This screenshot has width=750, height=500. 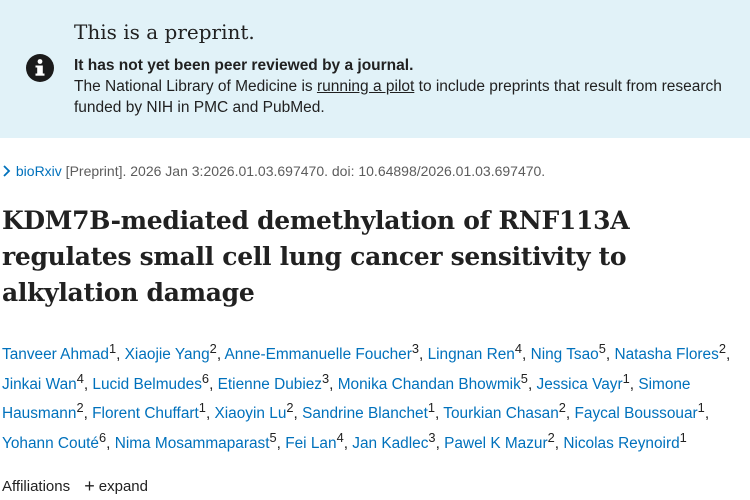 What do you see at coordinates (36, 486) in the screenshot?
I see `affiliations-label: Affiliations` at bounding box center [36, 486].